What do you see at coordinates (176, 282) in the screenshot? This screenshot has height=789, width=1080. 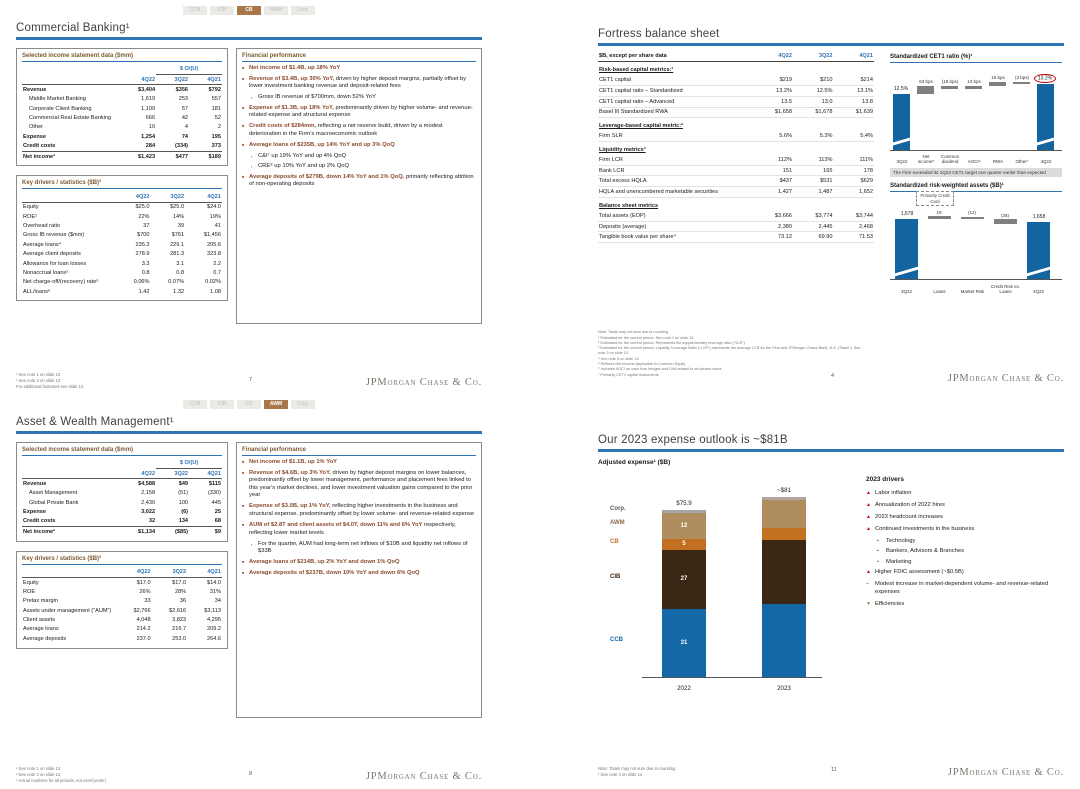 I see `value-3q22: 0.07%` at bounding box center [176, 282].